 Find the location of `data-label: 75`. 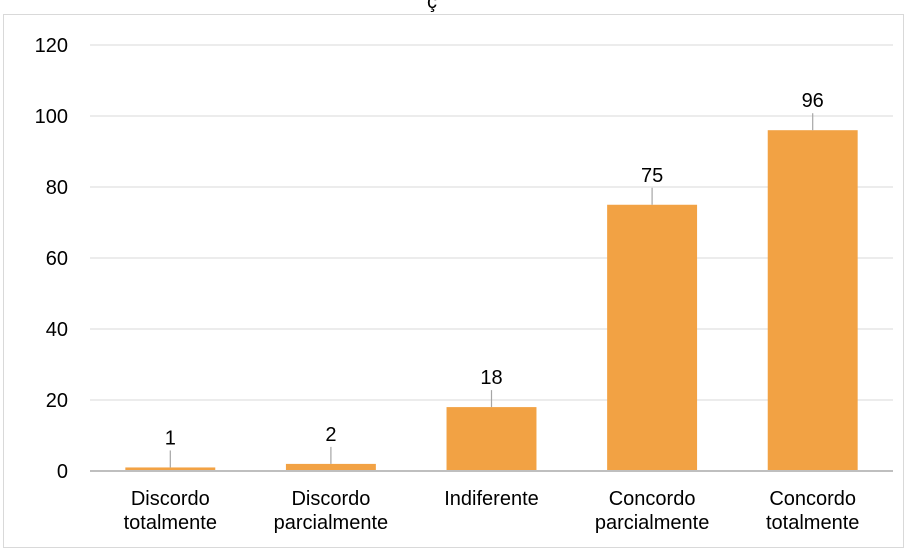

data-label: 75 is located at coordinates (652, 176).